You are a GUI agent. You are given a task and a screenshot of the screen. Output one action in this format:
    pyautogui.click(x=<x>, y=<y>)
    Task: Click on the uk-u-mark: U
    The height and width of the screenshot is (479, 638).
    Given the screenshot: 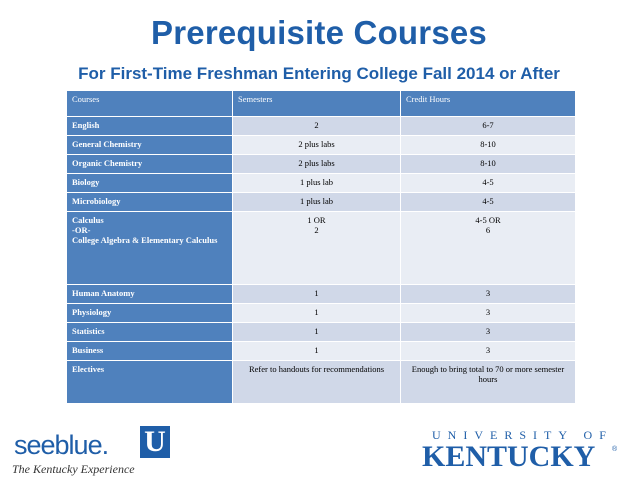 What is the action you would take?
    pyautogui.click(x=155, y=442)
    